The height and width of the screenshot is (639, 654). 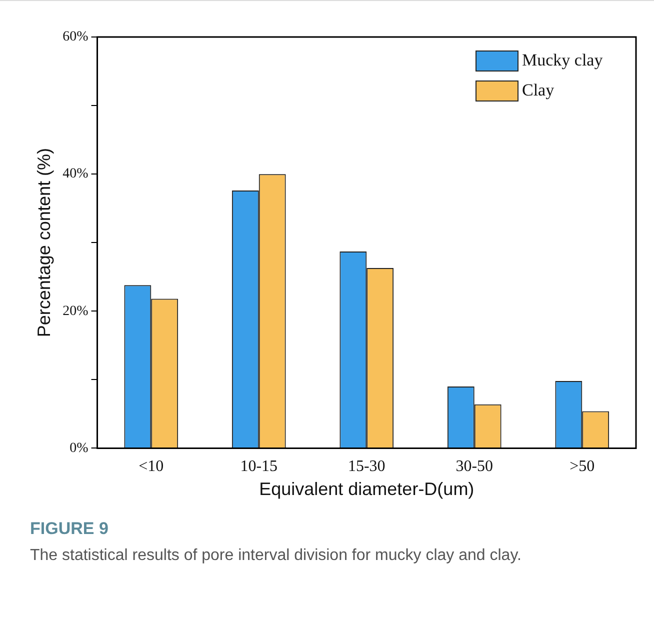 What do you see at coordinates (75, 174) in the screenshot?
I see `y-tick-label: 40%` at bounding box center [75, 174].